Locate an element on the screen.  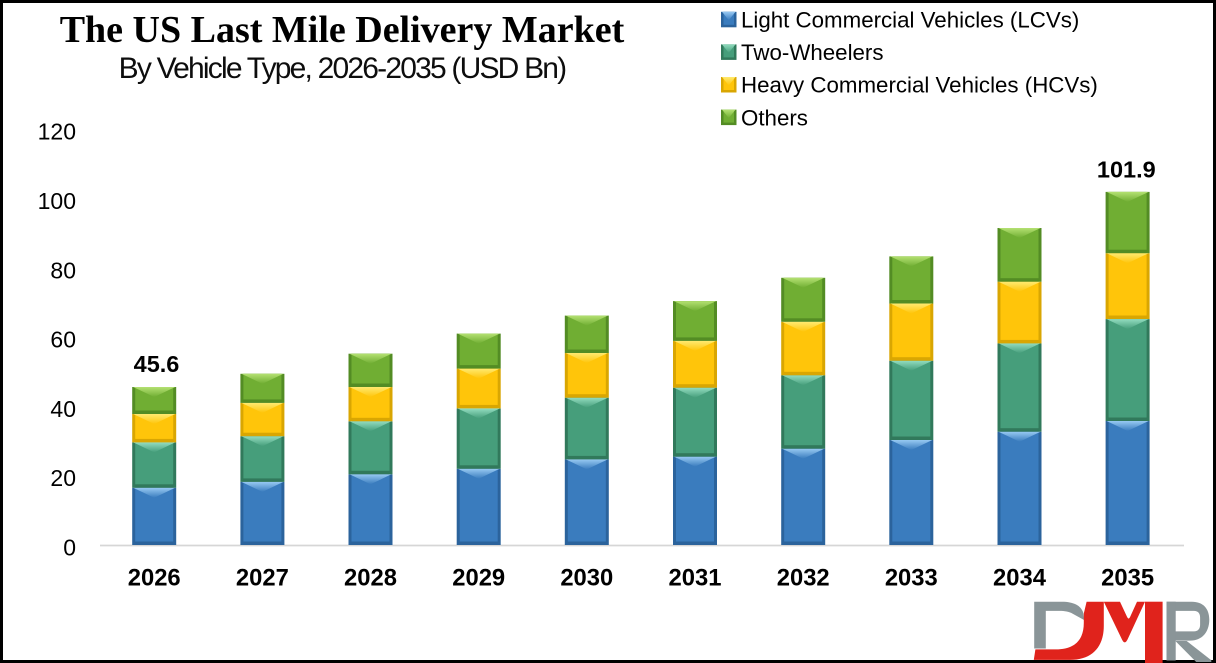
svg-text: 101.9 is located at coordinates (1126, 169).